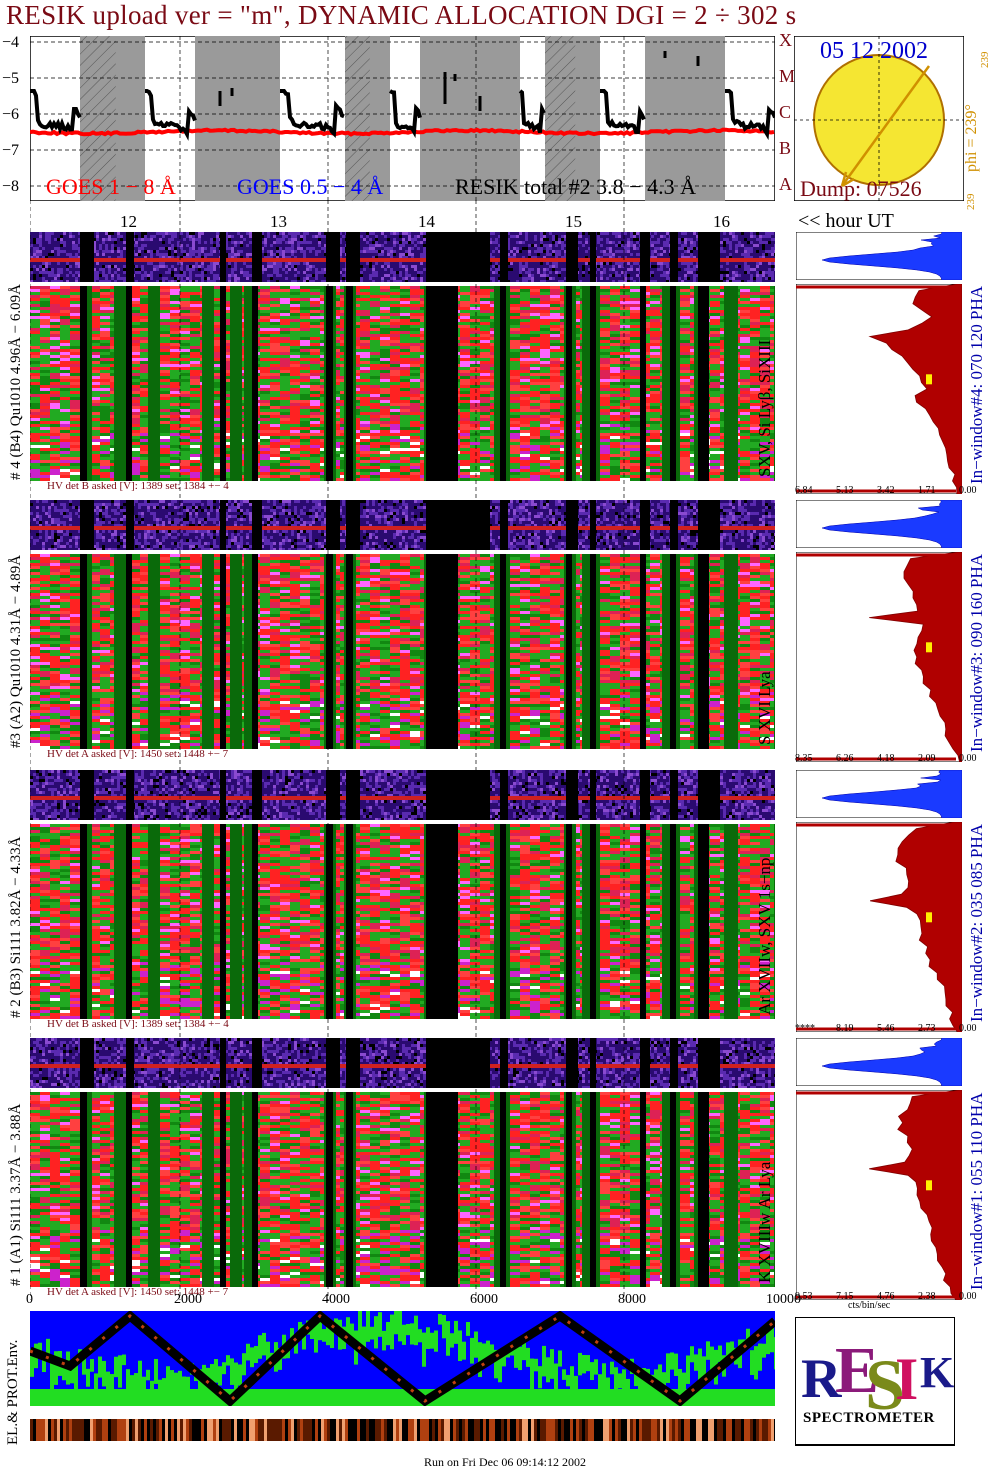  I want to click on strip-line, so click(402, 260).